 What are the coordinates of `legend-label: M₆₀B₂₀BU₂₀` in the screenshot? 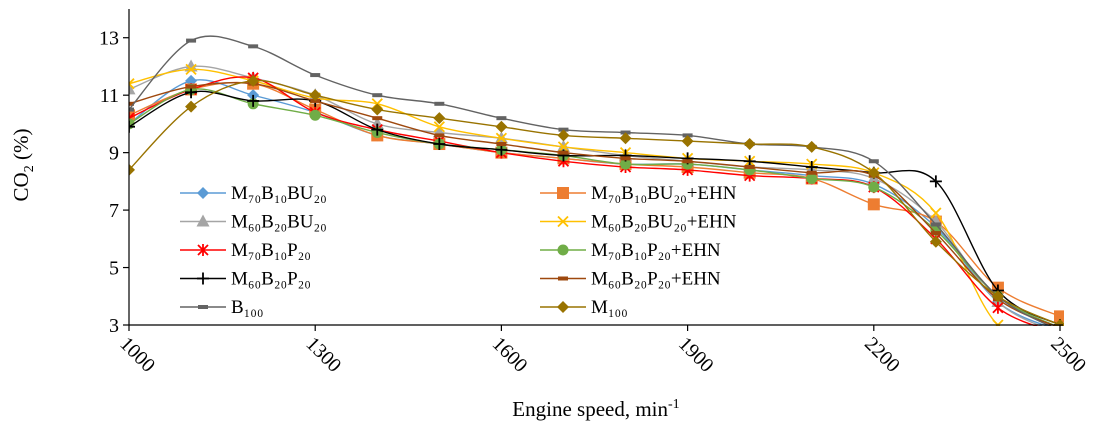 It's located at (279, 222).